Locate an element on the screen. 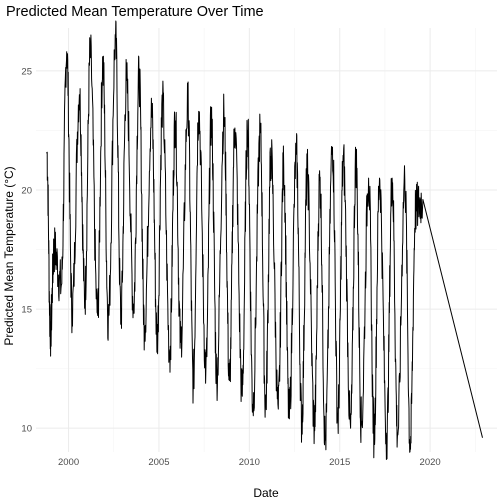  y-tick-label: 20 is located at coordinates (26, 190).